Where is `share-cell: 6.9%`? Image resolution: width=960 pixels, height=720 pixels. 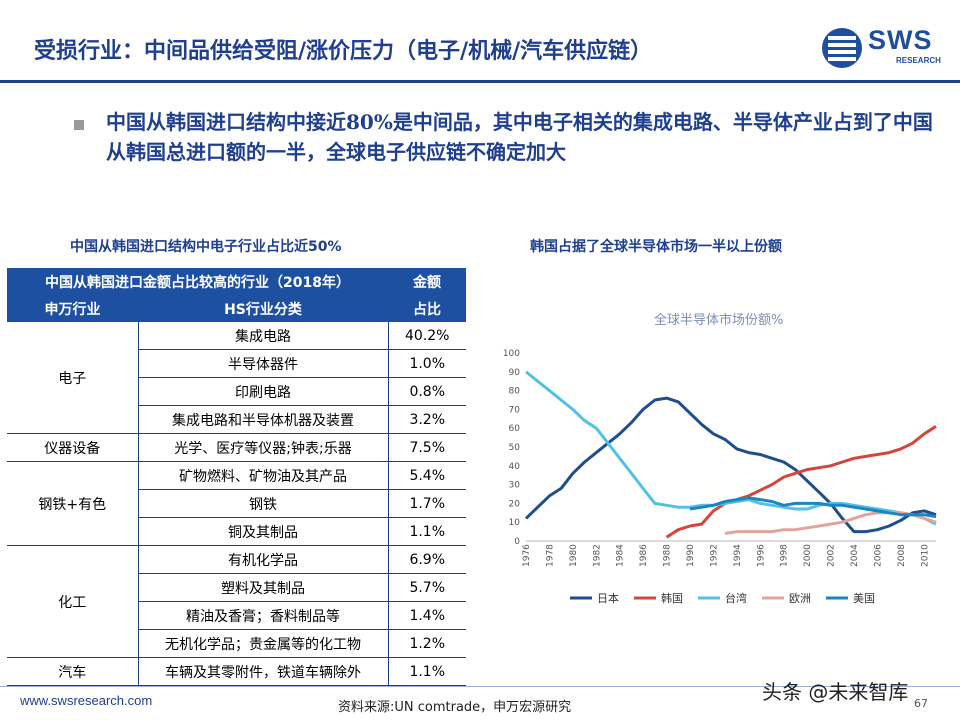
share-cell: 6.9% is located at coordinates (426, 559).